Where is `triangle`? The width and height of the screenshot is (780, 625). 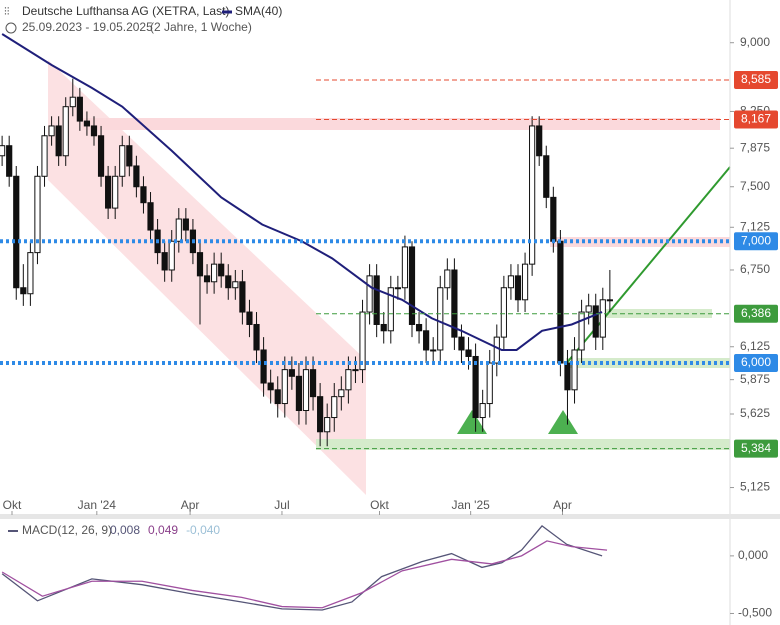
triangle is located at coordinates (563, 422).